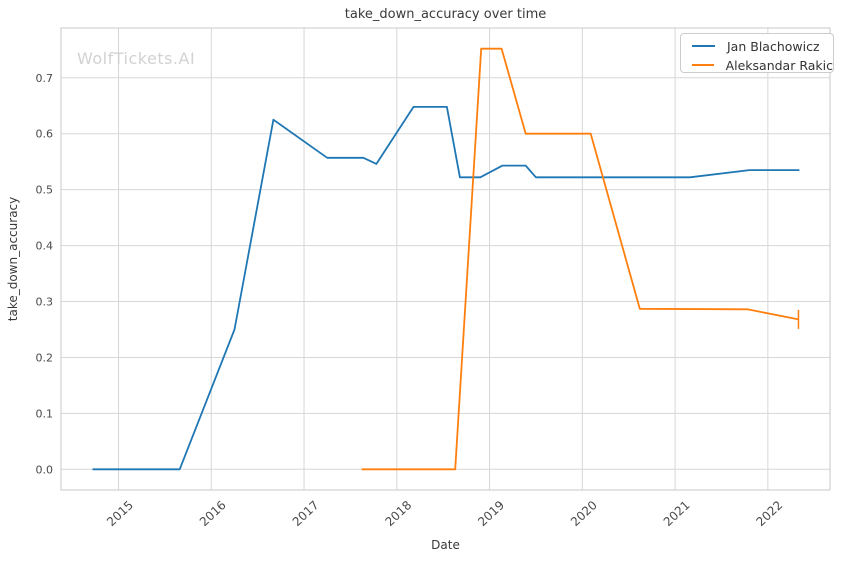  Describe the element at coordinates (45, 246) in the screenshot. I see `y-tick-label: 0.4` at that location.